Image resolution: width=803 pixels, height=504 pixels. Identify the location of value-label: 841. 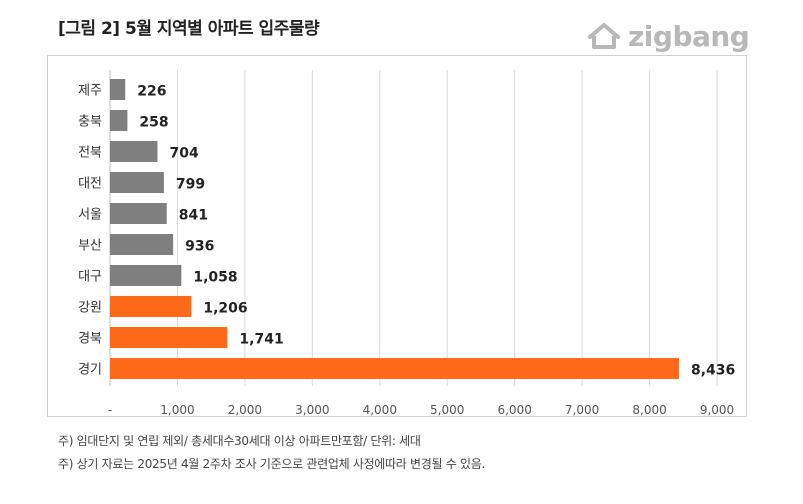
(193, 216).